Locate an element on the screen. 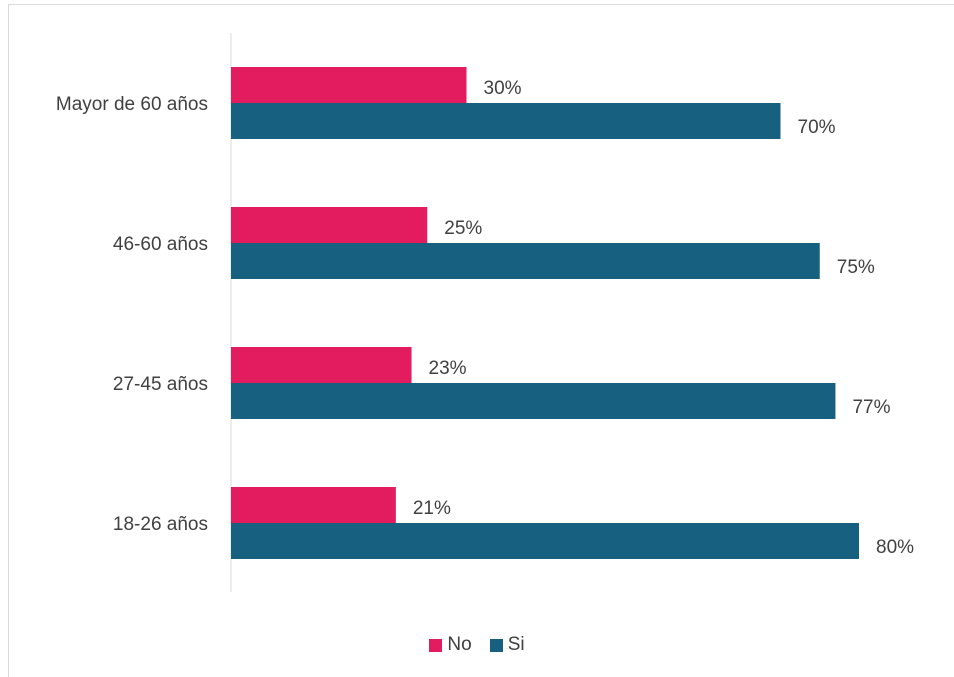  legend-item-no: No is located at coordinates (450, 645).